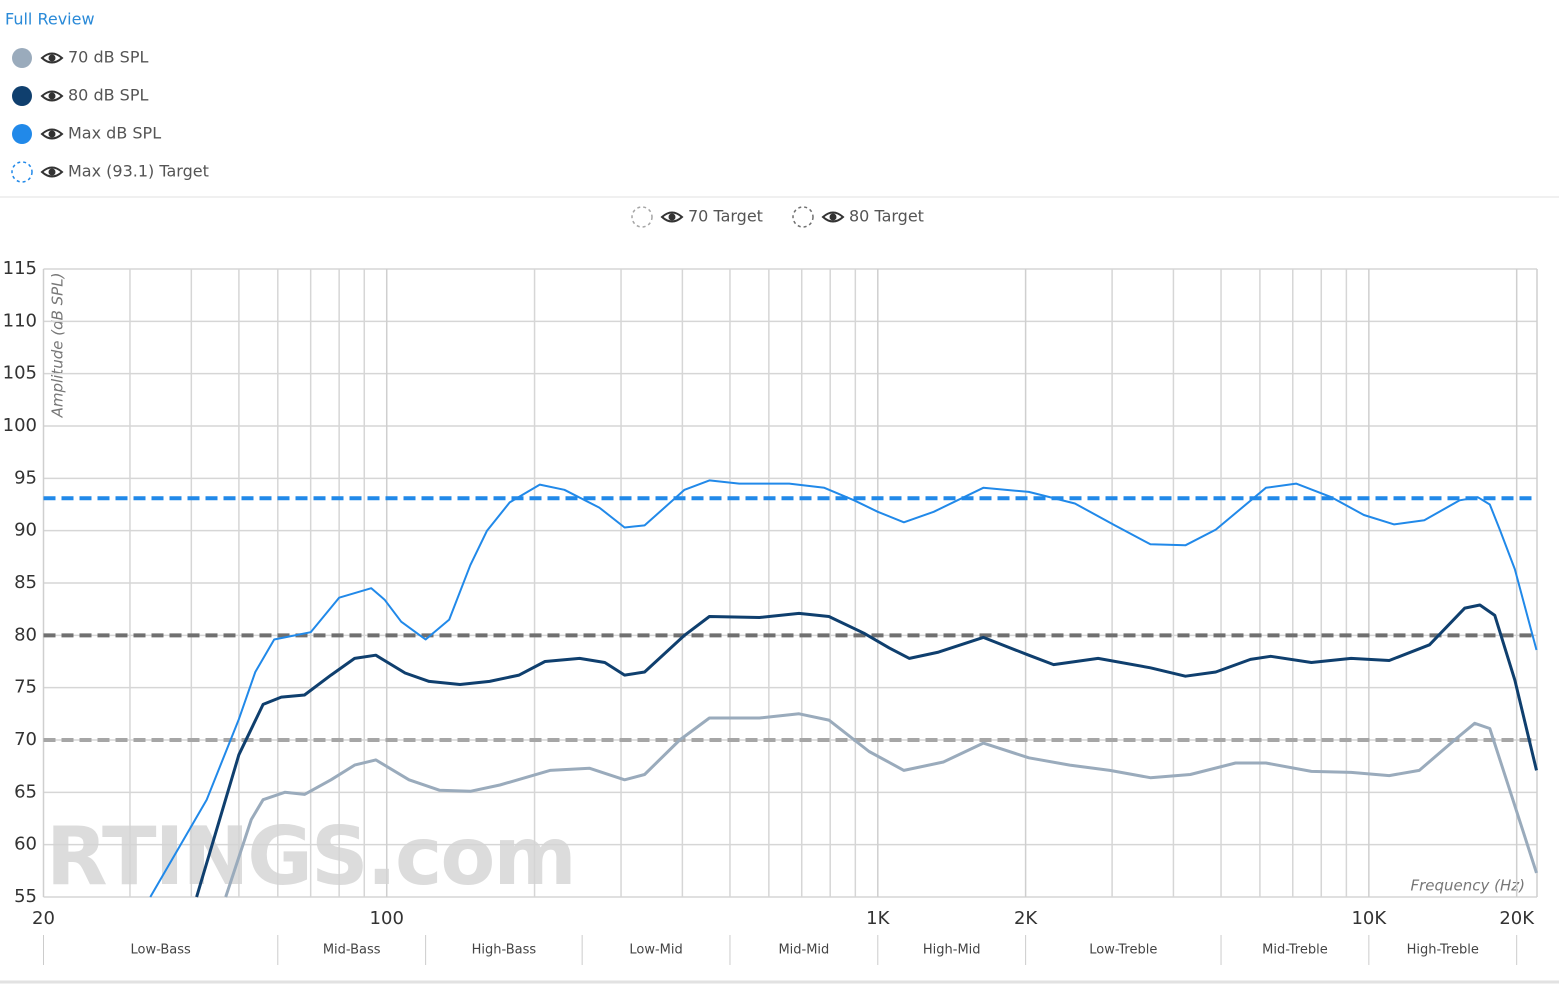 This screenshot has width=1559, height=989. I want to click on legend-item: 70 Target, so click(697, 217).